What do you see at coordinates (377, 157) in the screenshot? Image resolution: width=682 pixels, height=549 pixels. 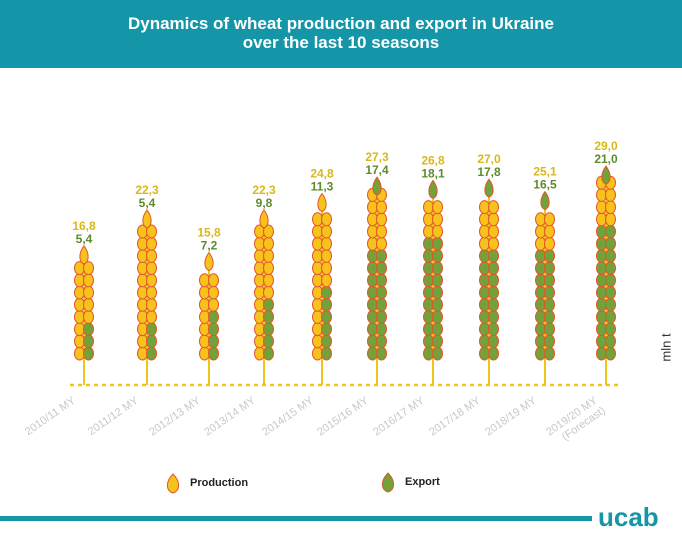 I see `production-value-label: 27,3` at bounding box center [377, 157].